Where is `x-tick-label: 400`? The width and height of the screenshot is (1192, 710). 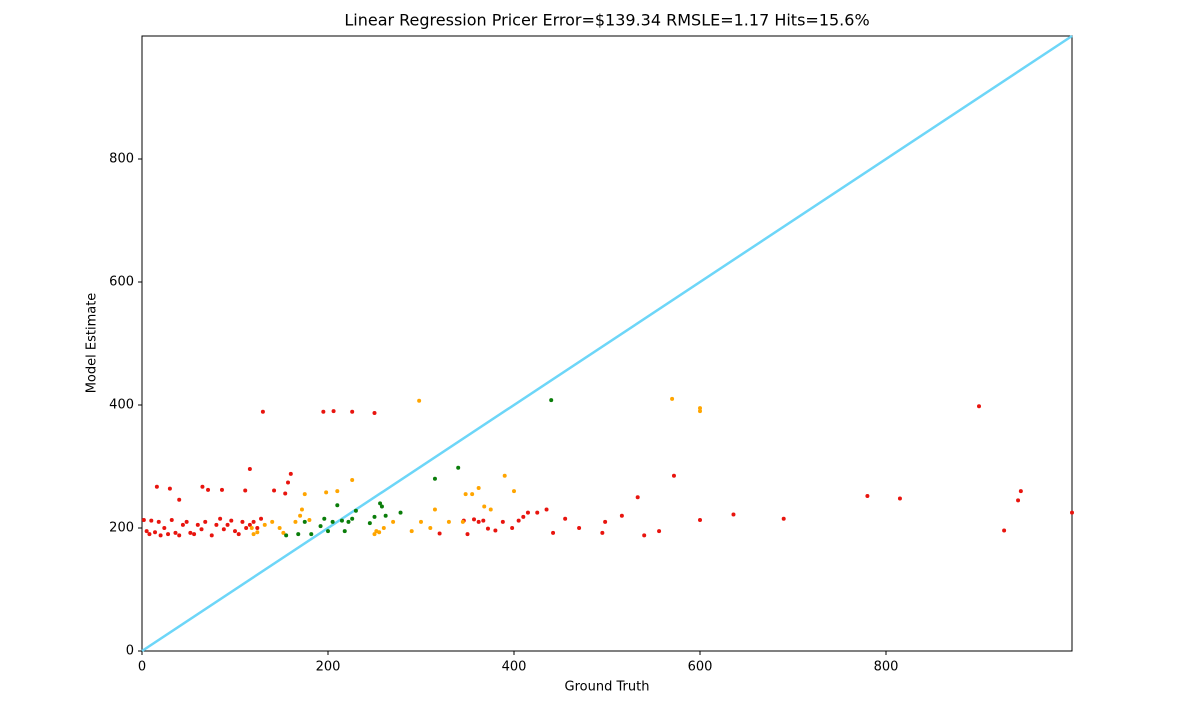
x-tick-label: 400 is located at coordinates (514, 667).